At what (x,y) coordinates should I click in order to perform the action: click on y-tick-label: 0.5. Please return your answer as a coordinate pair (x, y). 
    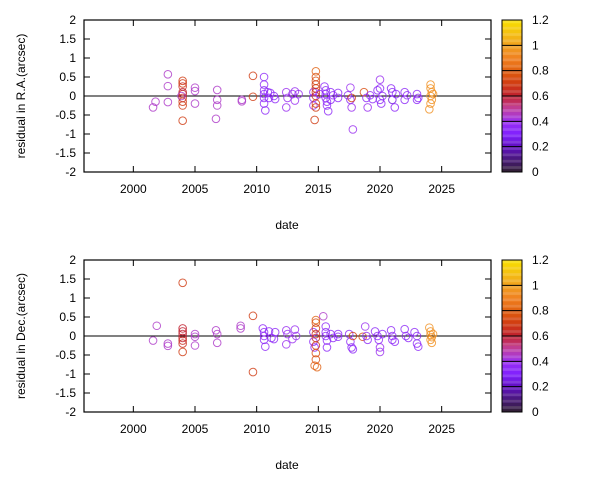
    Looking at the image, I should click on (67, 77).